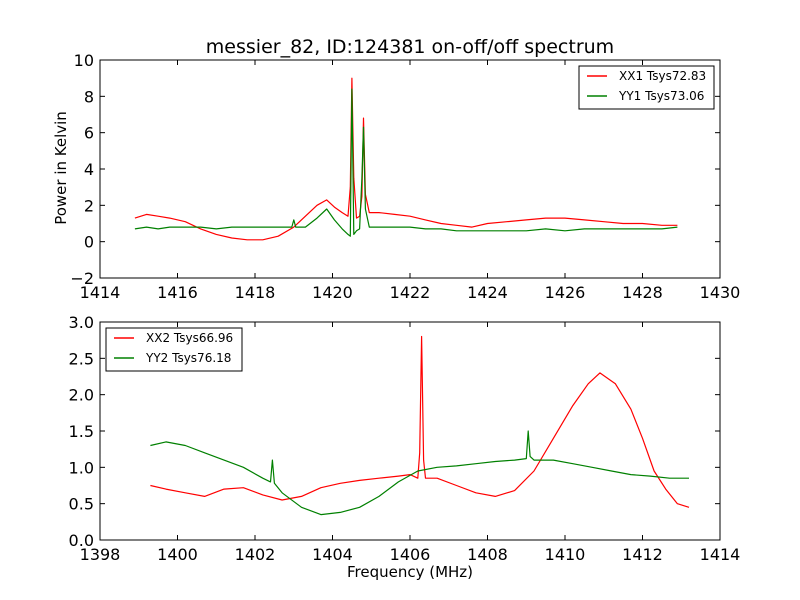  What do you see at coordinates (189, 338) in the screenshot?
I see `bottom-legend-label-xx2: XX2 Tsys66.96` at bounding box center [189, 338].